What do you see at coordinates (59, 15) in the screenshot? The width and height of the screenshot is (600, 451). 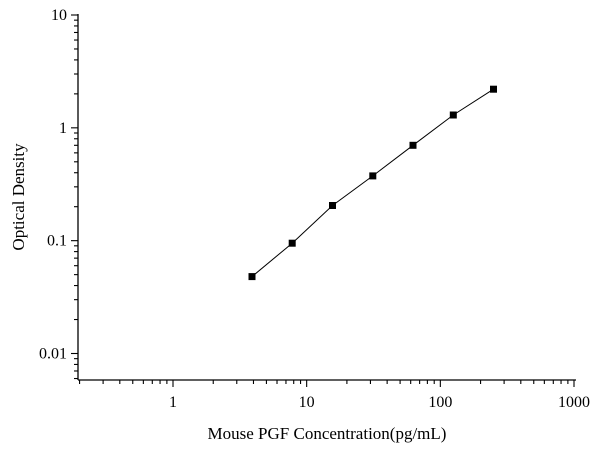 I see `y-tick-label: 10` at bounding box center [59, 15].